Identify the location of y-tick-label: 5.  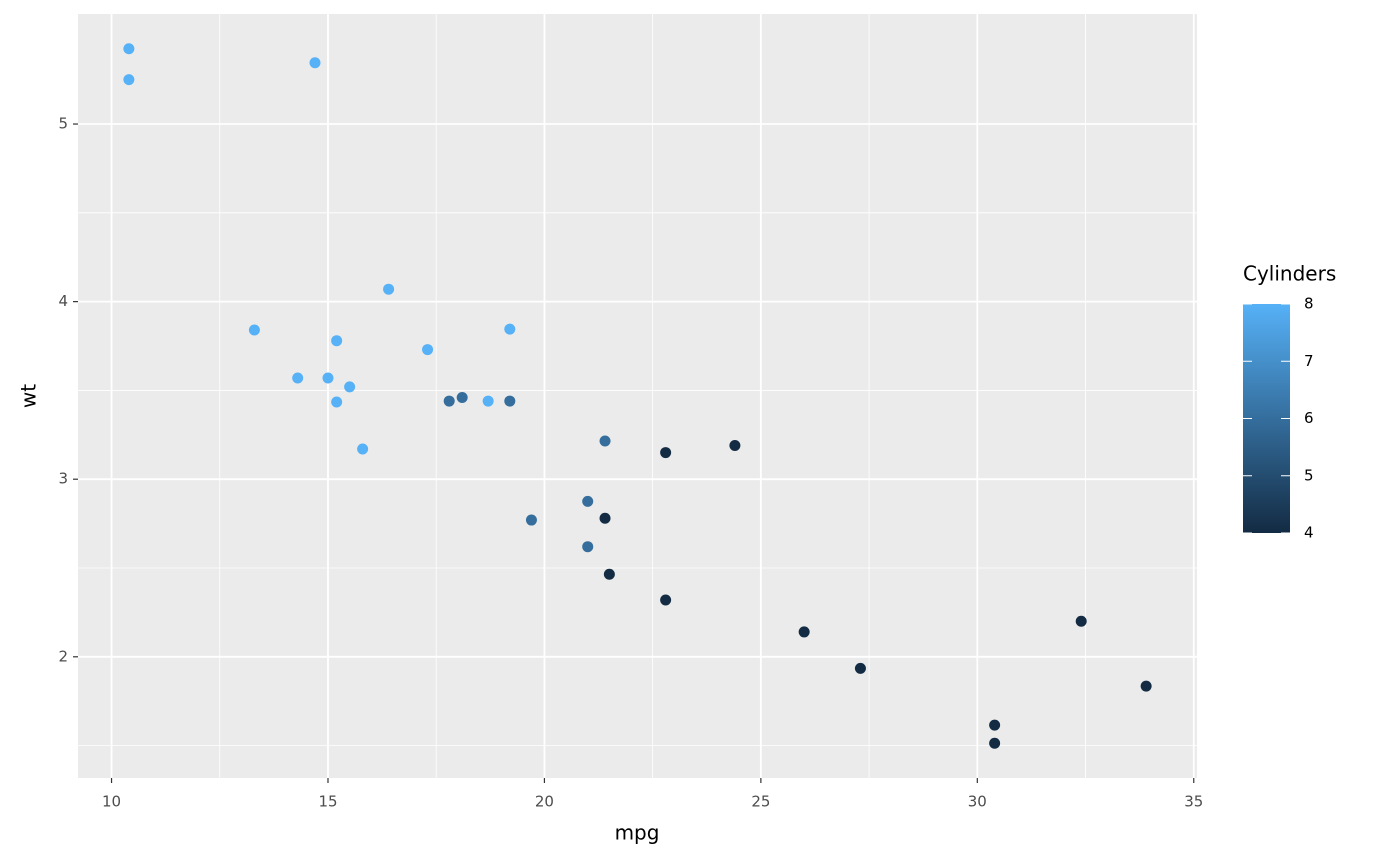
(63, 124).